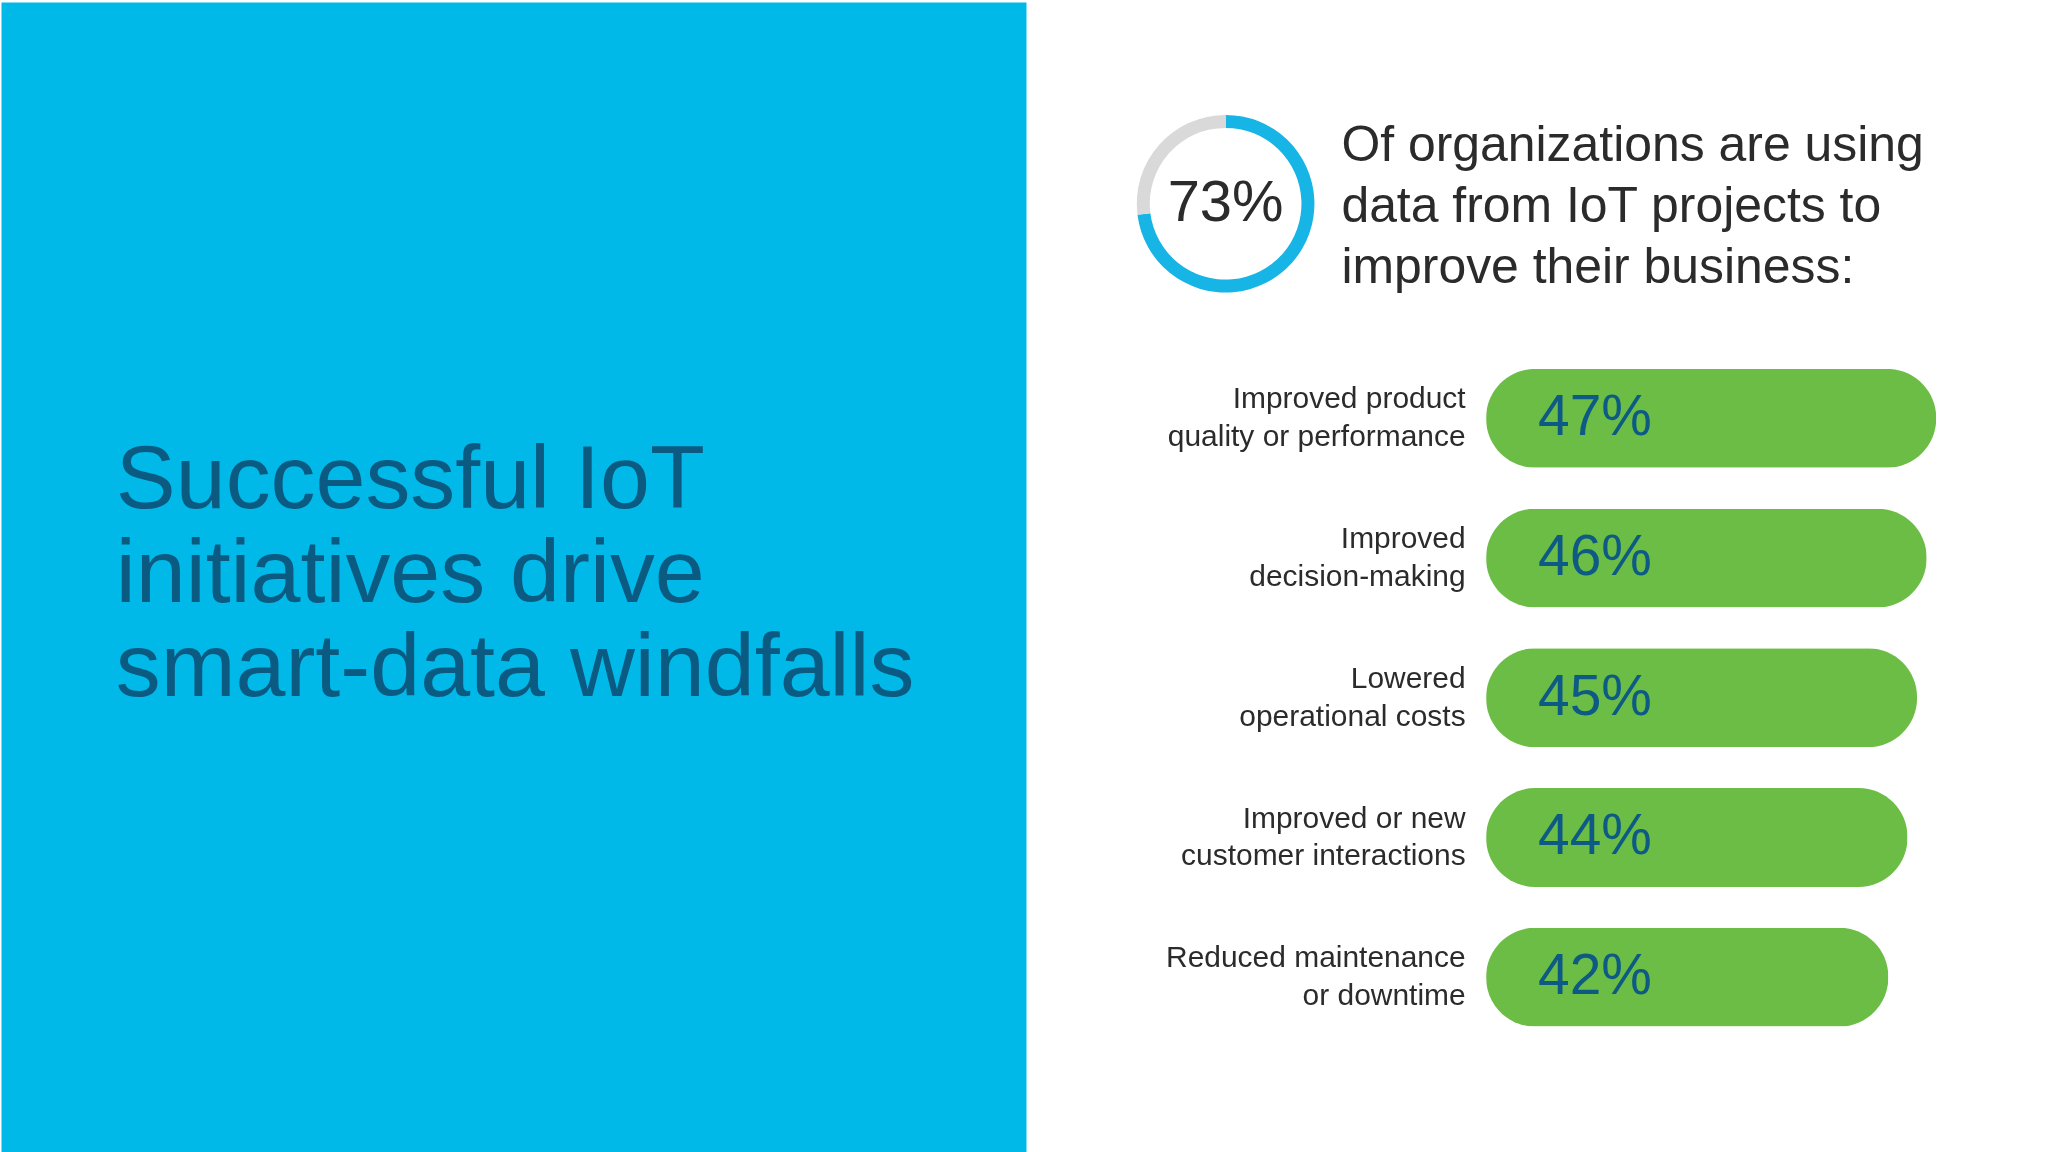  Describe the element at coordinates (1595, 975) in the screenshot. I see `data-label: 42%` at that location.